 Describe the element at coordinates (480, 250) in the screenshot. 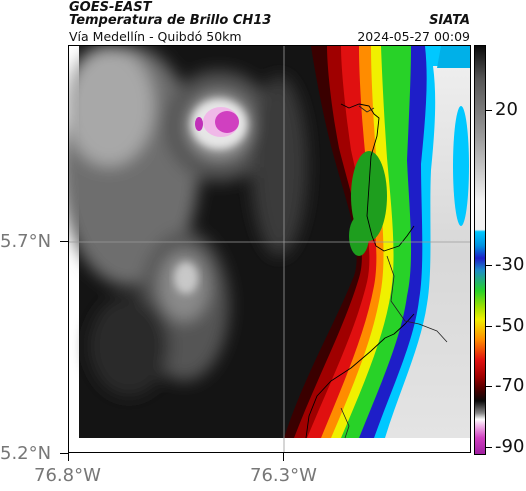

I see `colorbar` at that location.